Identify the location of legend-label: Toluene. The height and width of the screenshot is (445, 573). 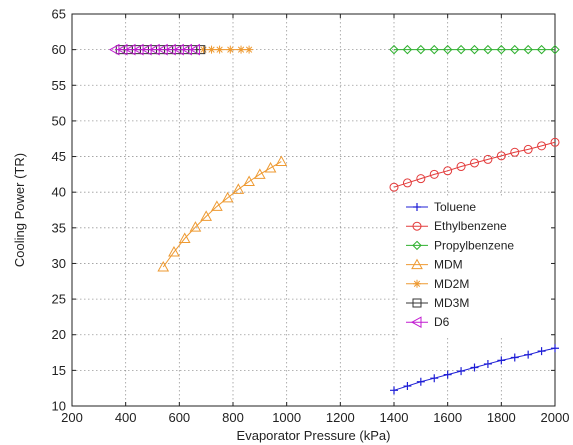
(455, 207).